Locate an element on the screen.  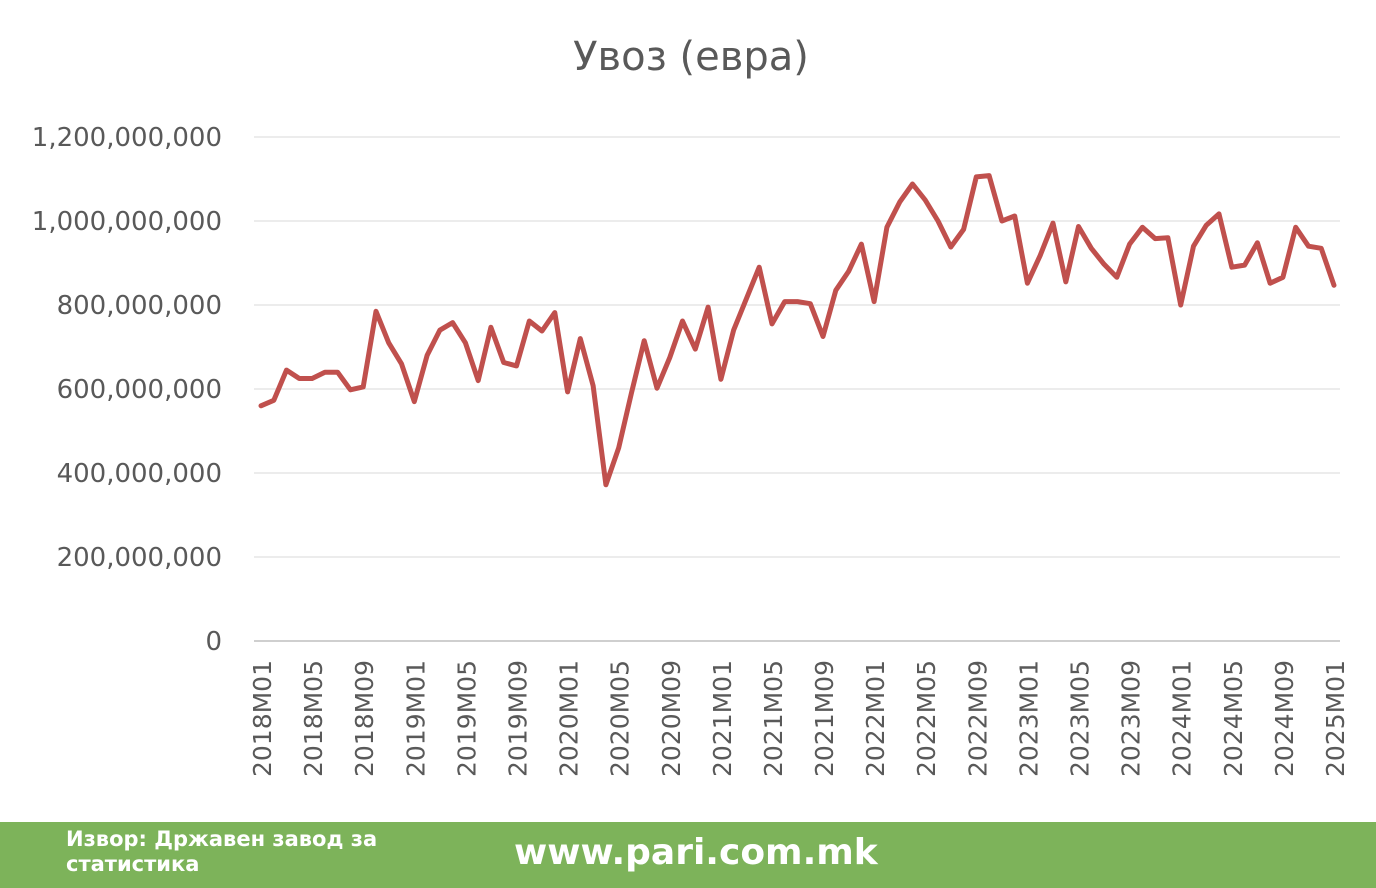
y-tick-label: 200,000,000 is located at coordinates (139, 558).